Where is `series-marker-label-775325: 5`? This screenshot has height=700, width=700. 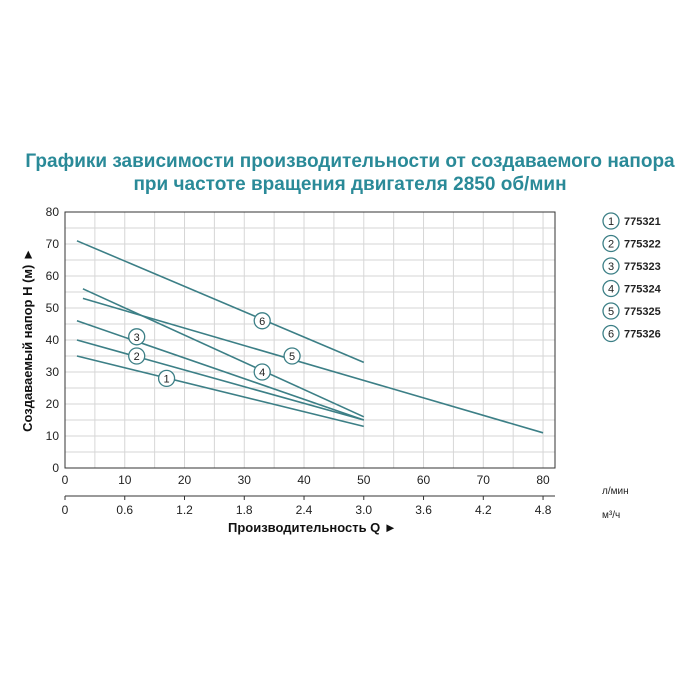
series-marker-label-775325: 5 is located at coordinates (292, 357).